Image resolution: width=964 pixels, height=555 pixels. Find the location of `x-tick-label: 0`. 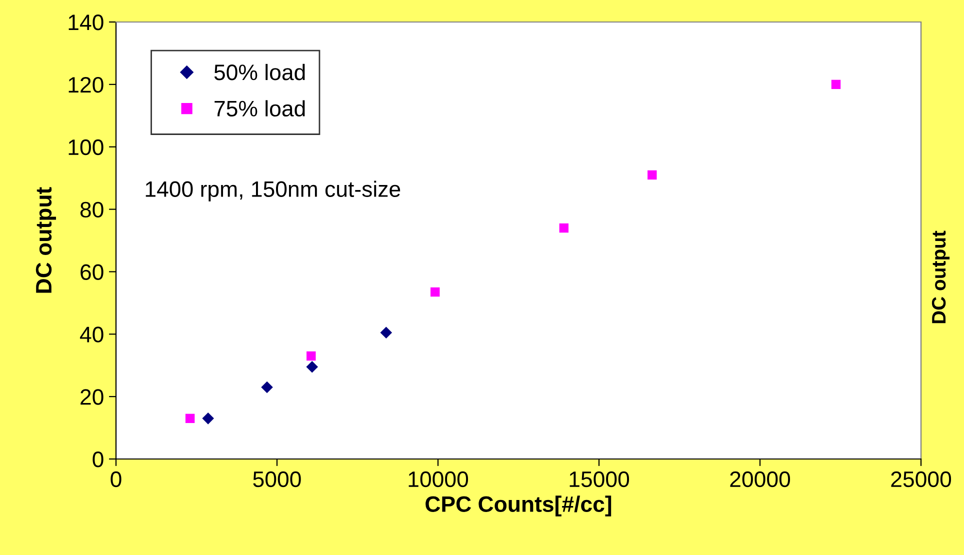

x-tick-label: 0 is located at coordinates (116, 479).